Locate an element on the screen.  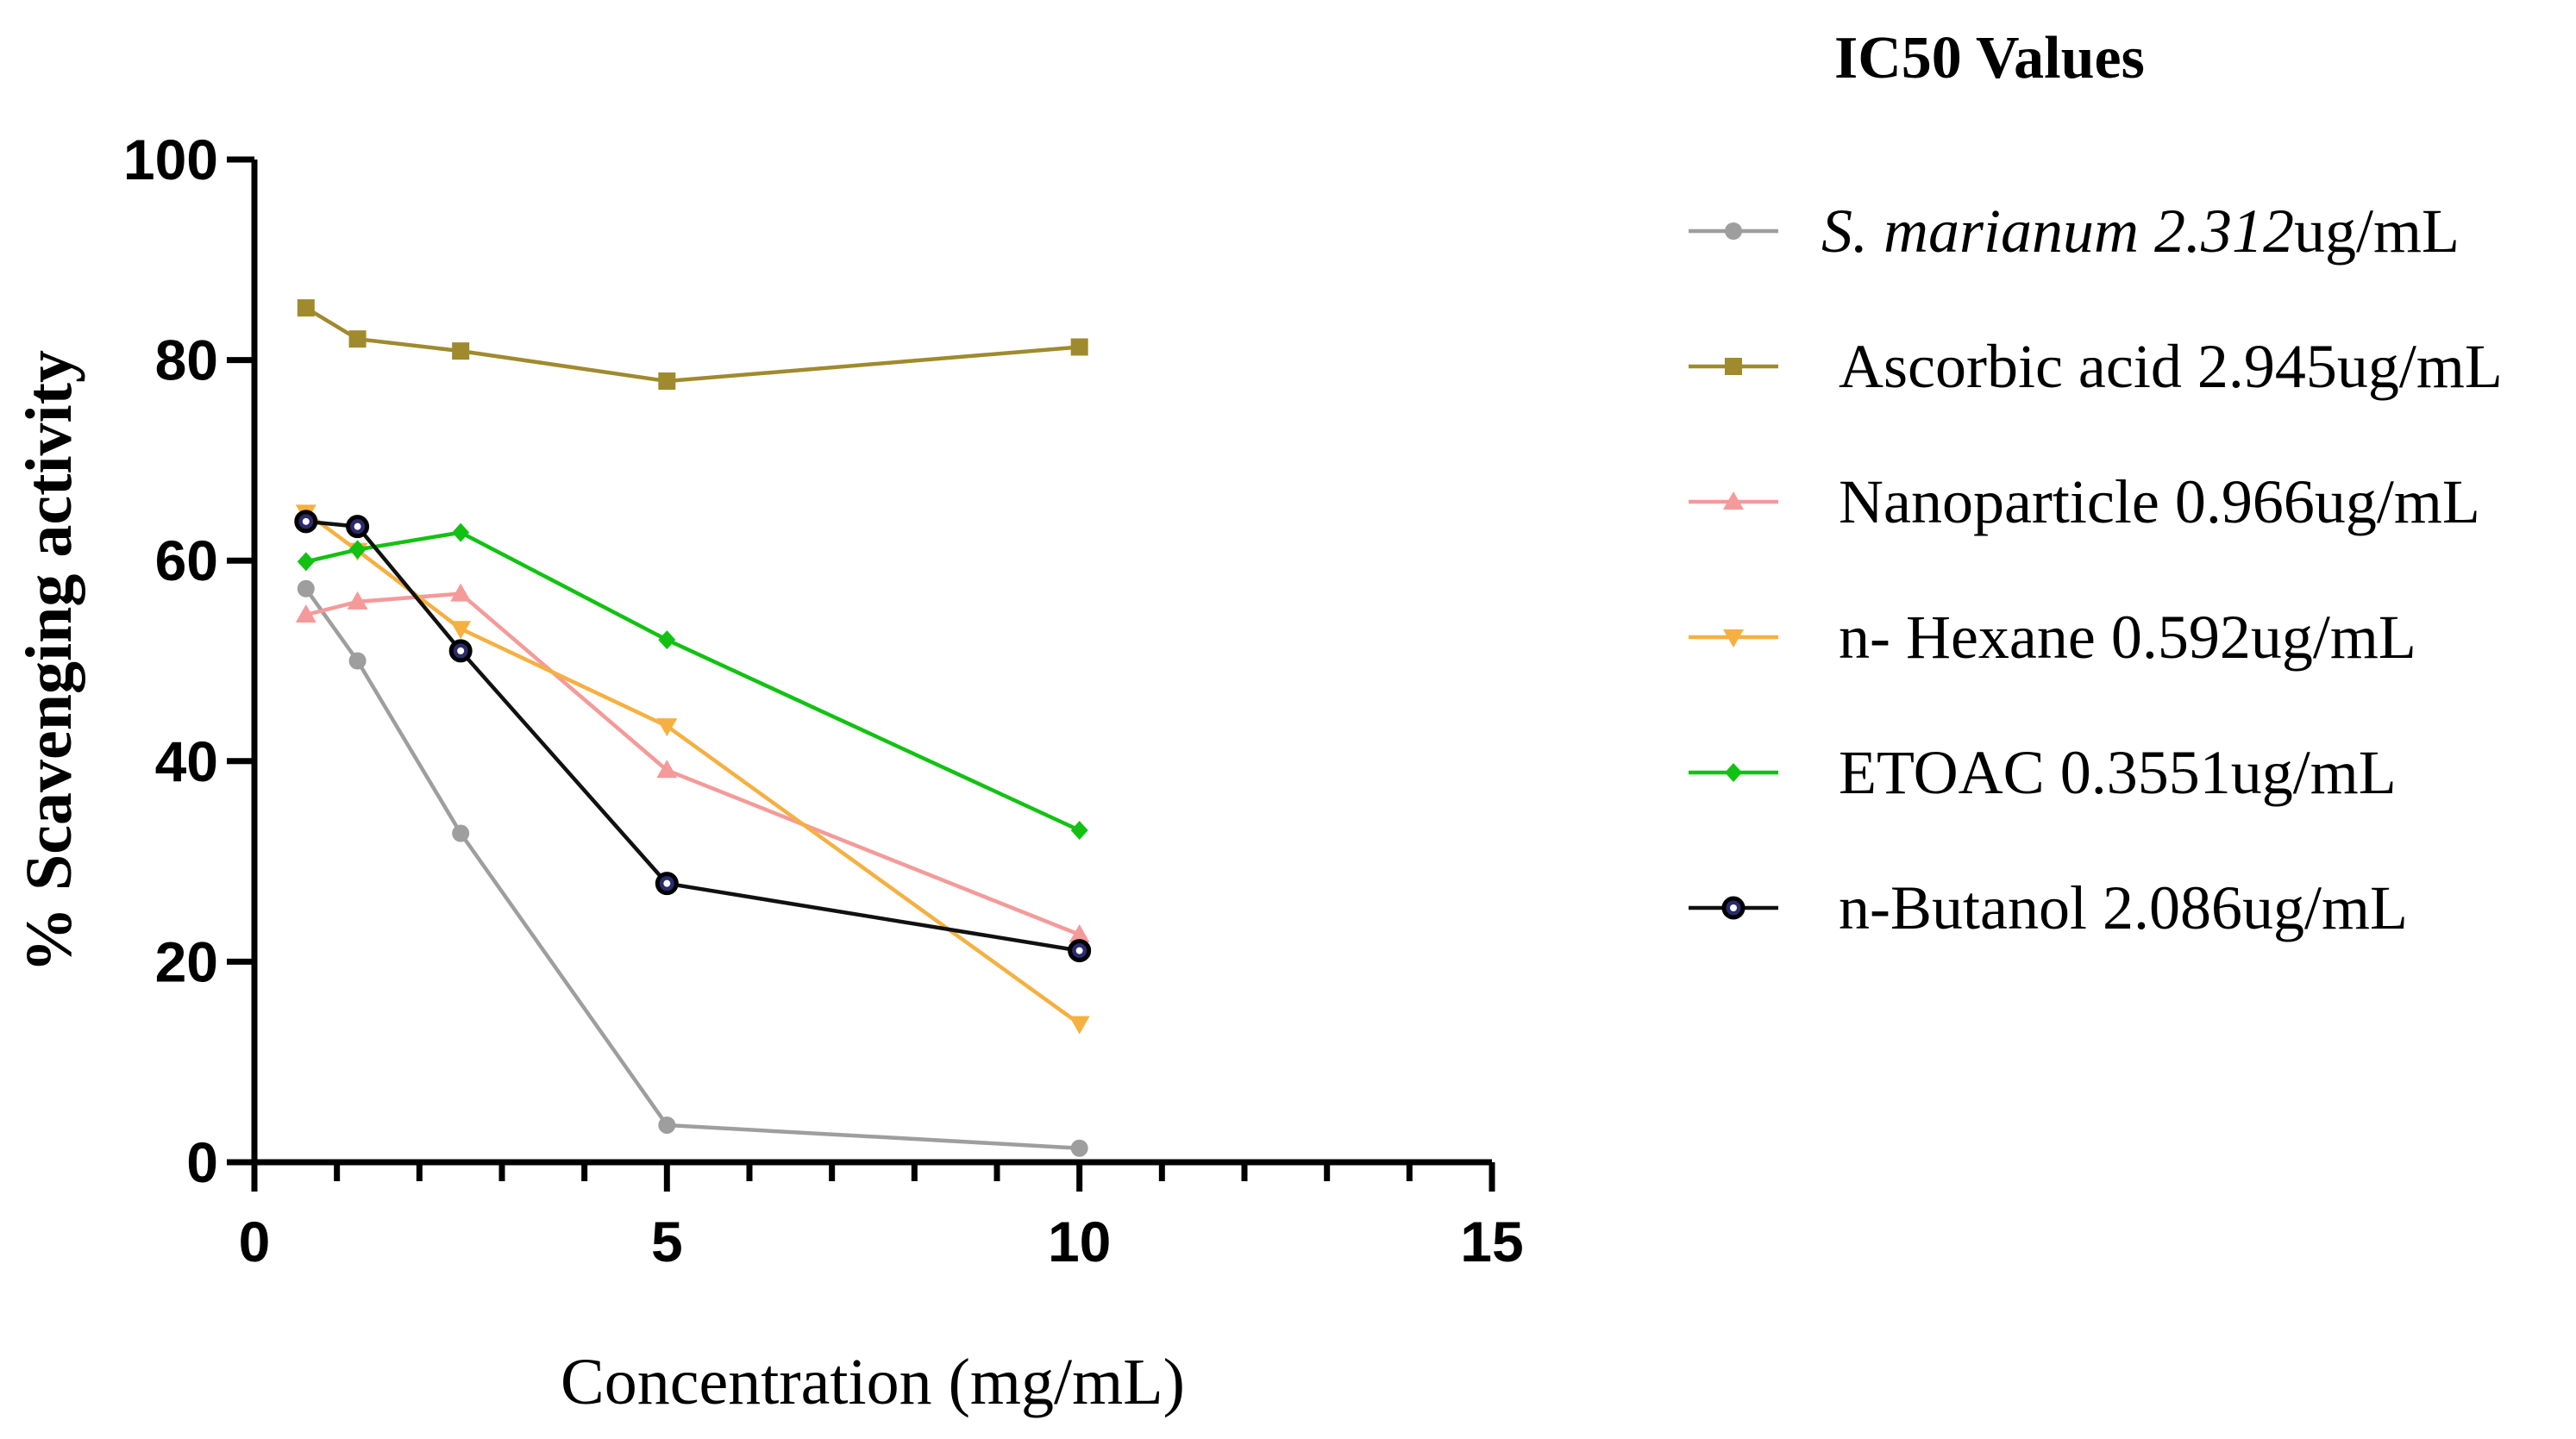
legend-item: ETOAC 0.3551ug/mL is located at coordinates (2043, 772).